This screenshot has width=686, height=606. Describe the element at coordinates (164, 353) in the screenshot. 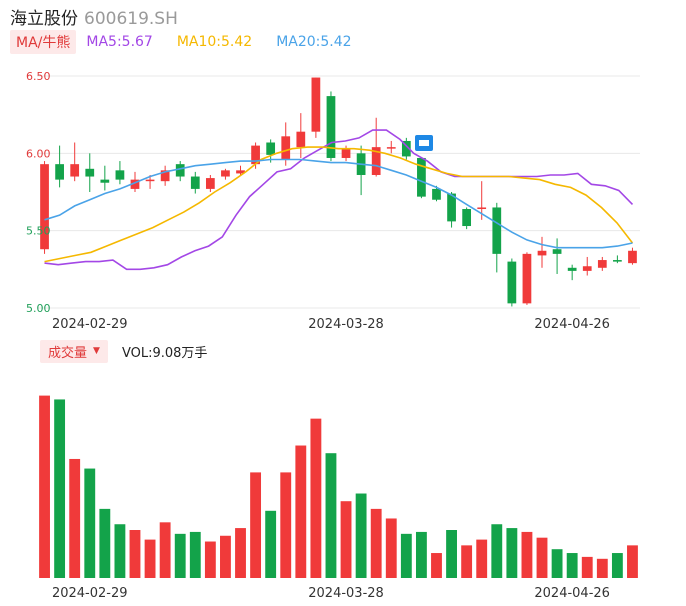

I see `volume-value: VOL:9.08万手` at that location.